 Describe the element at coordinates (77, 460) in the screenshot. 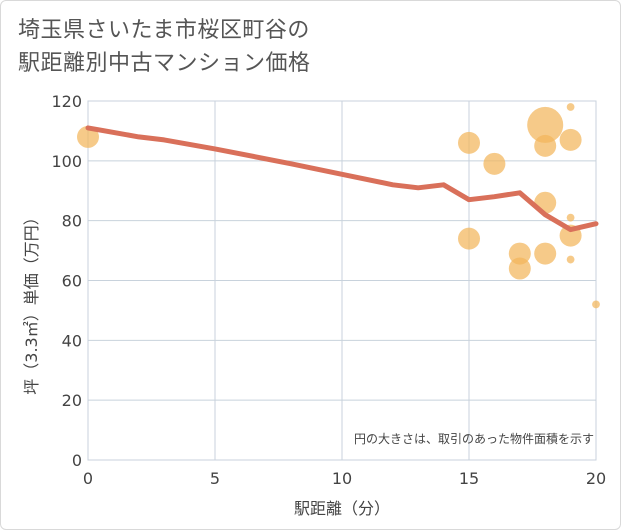

I see `y-tick-label: 0` at that location.